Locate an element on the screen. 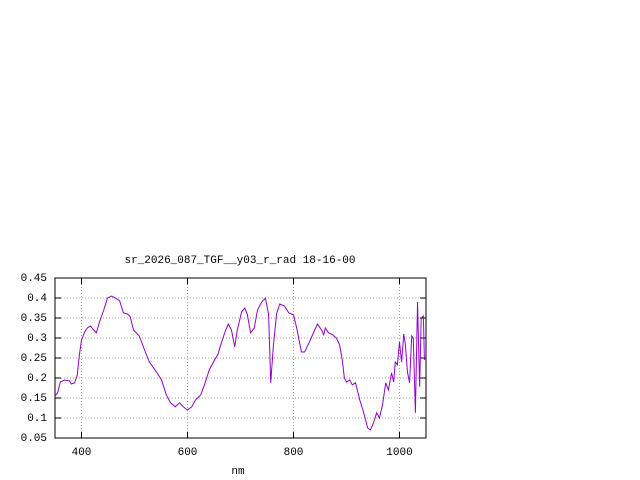 Image resolution: width=640 pixels, height=480 pixels. y-tick-label: 0.05 is located at coordinates (34, 439).